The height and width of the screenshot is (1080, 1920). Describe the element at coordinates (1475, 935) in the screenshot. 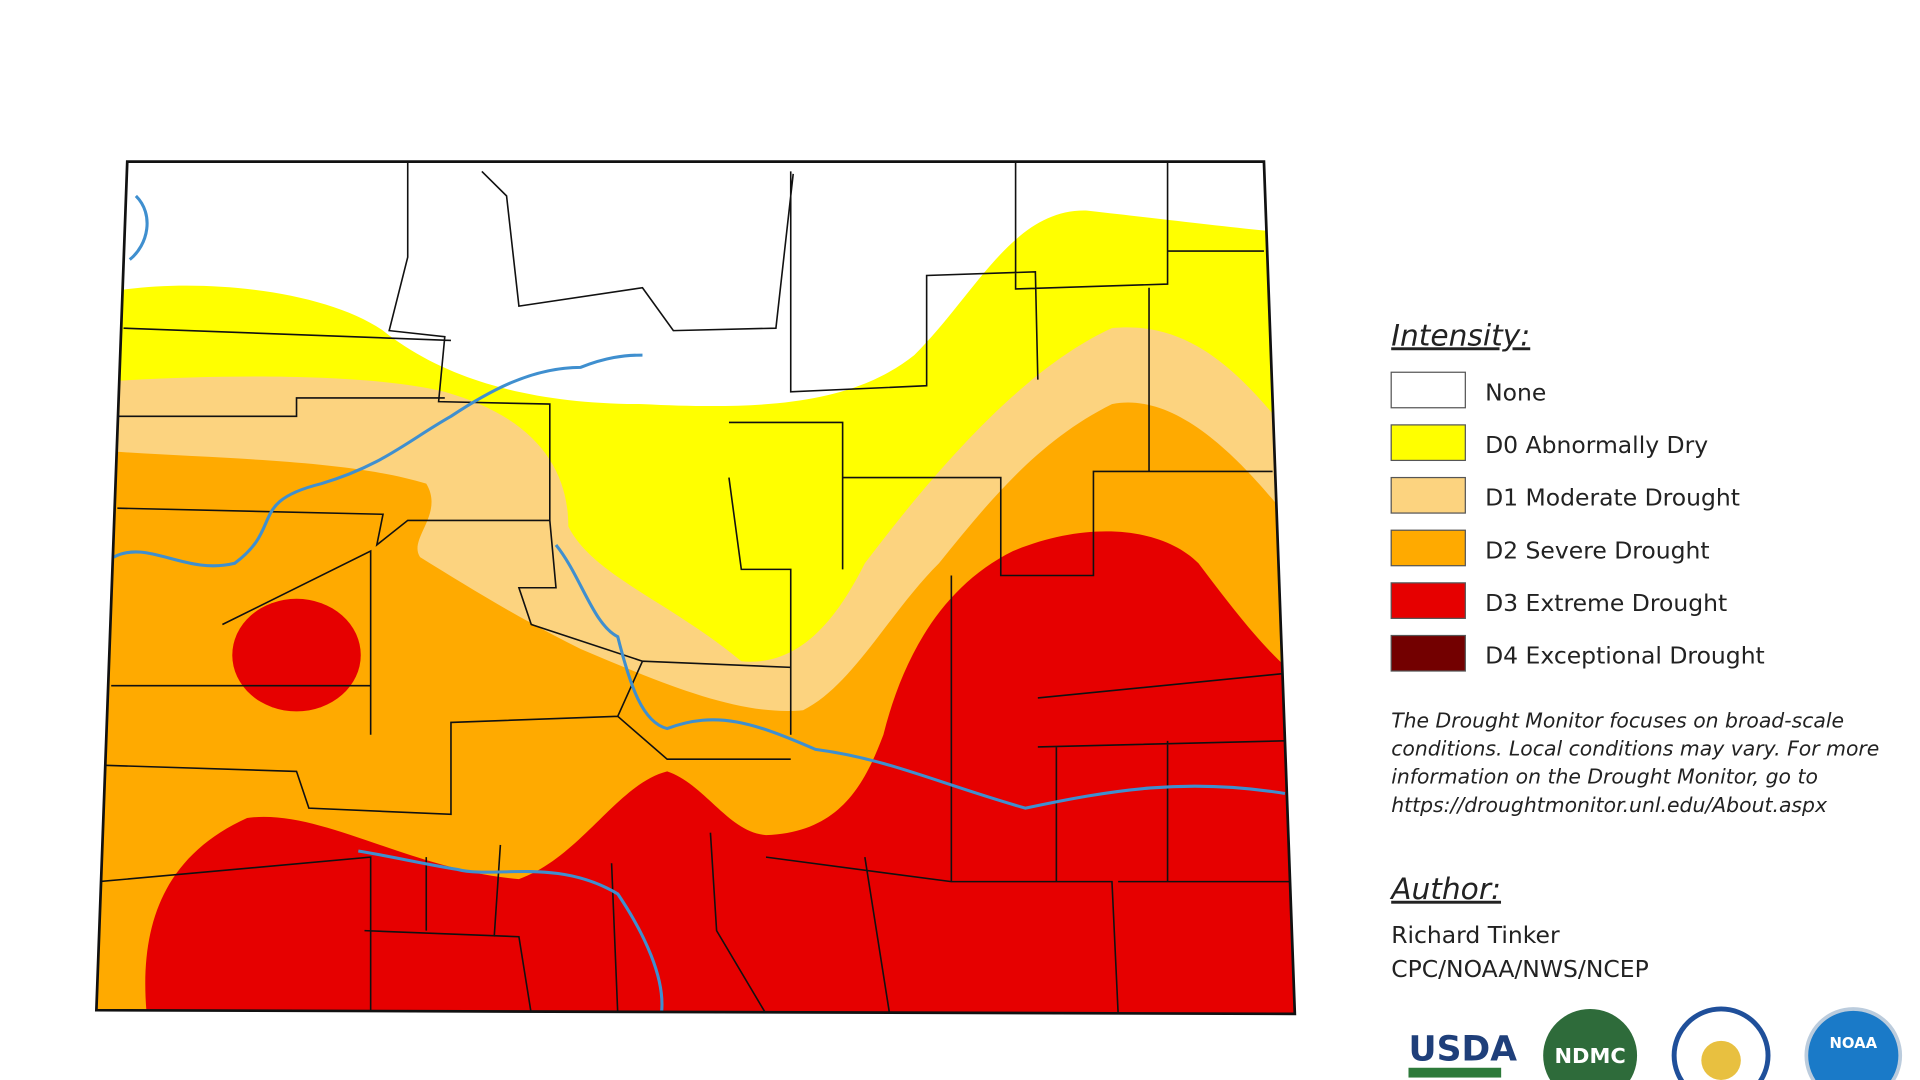

I see `author-name: Richard Tinker` at that location.